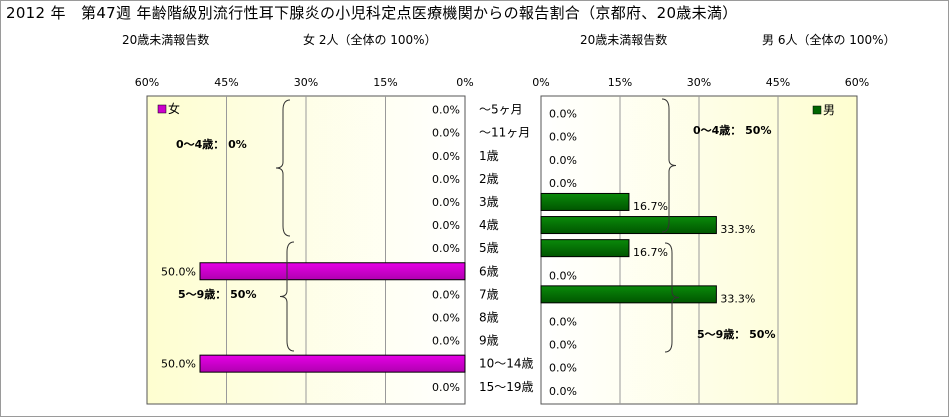 The image size is (949, 417). Describe the element at coordinates (501, 110) in the screenshot. I see `age-category-label: ～5ヶ月` at that location.